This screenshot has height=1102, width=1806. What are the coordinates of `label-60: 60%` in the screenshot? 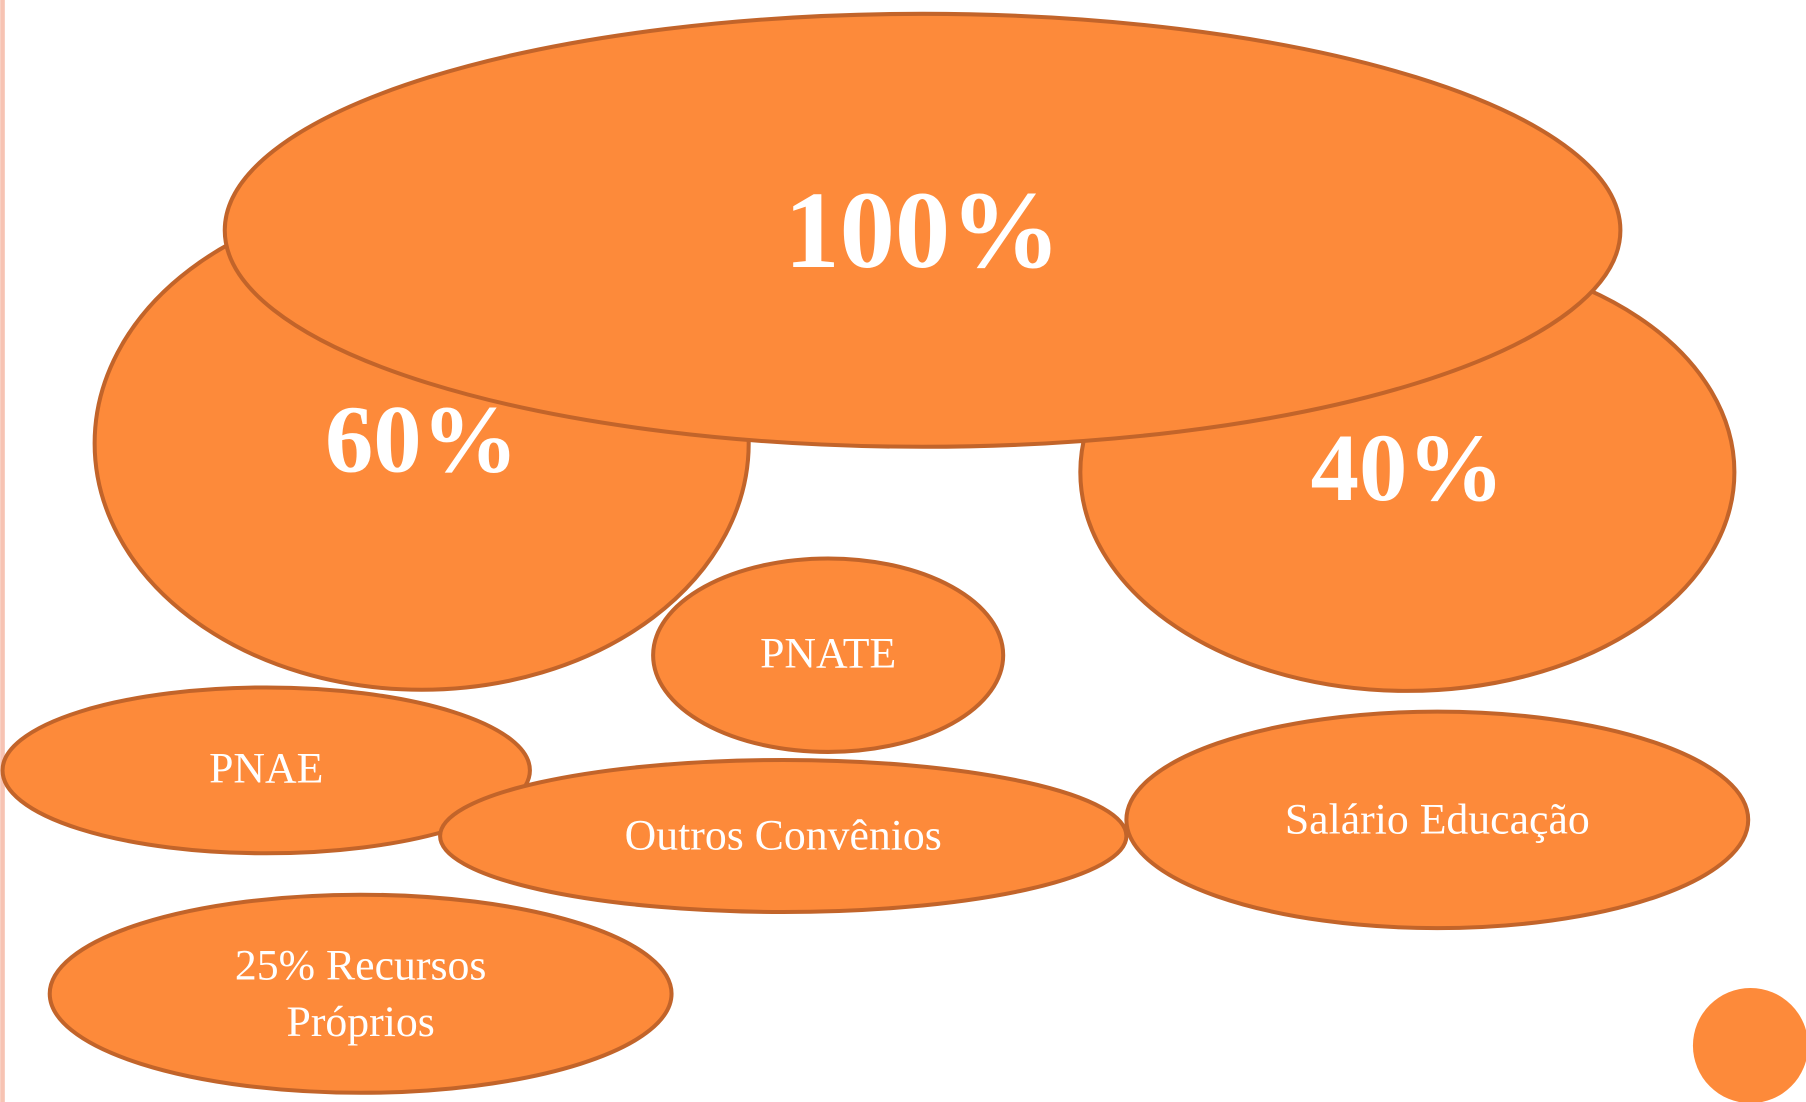 It's located at (421, 438).